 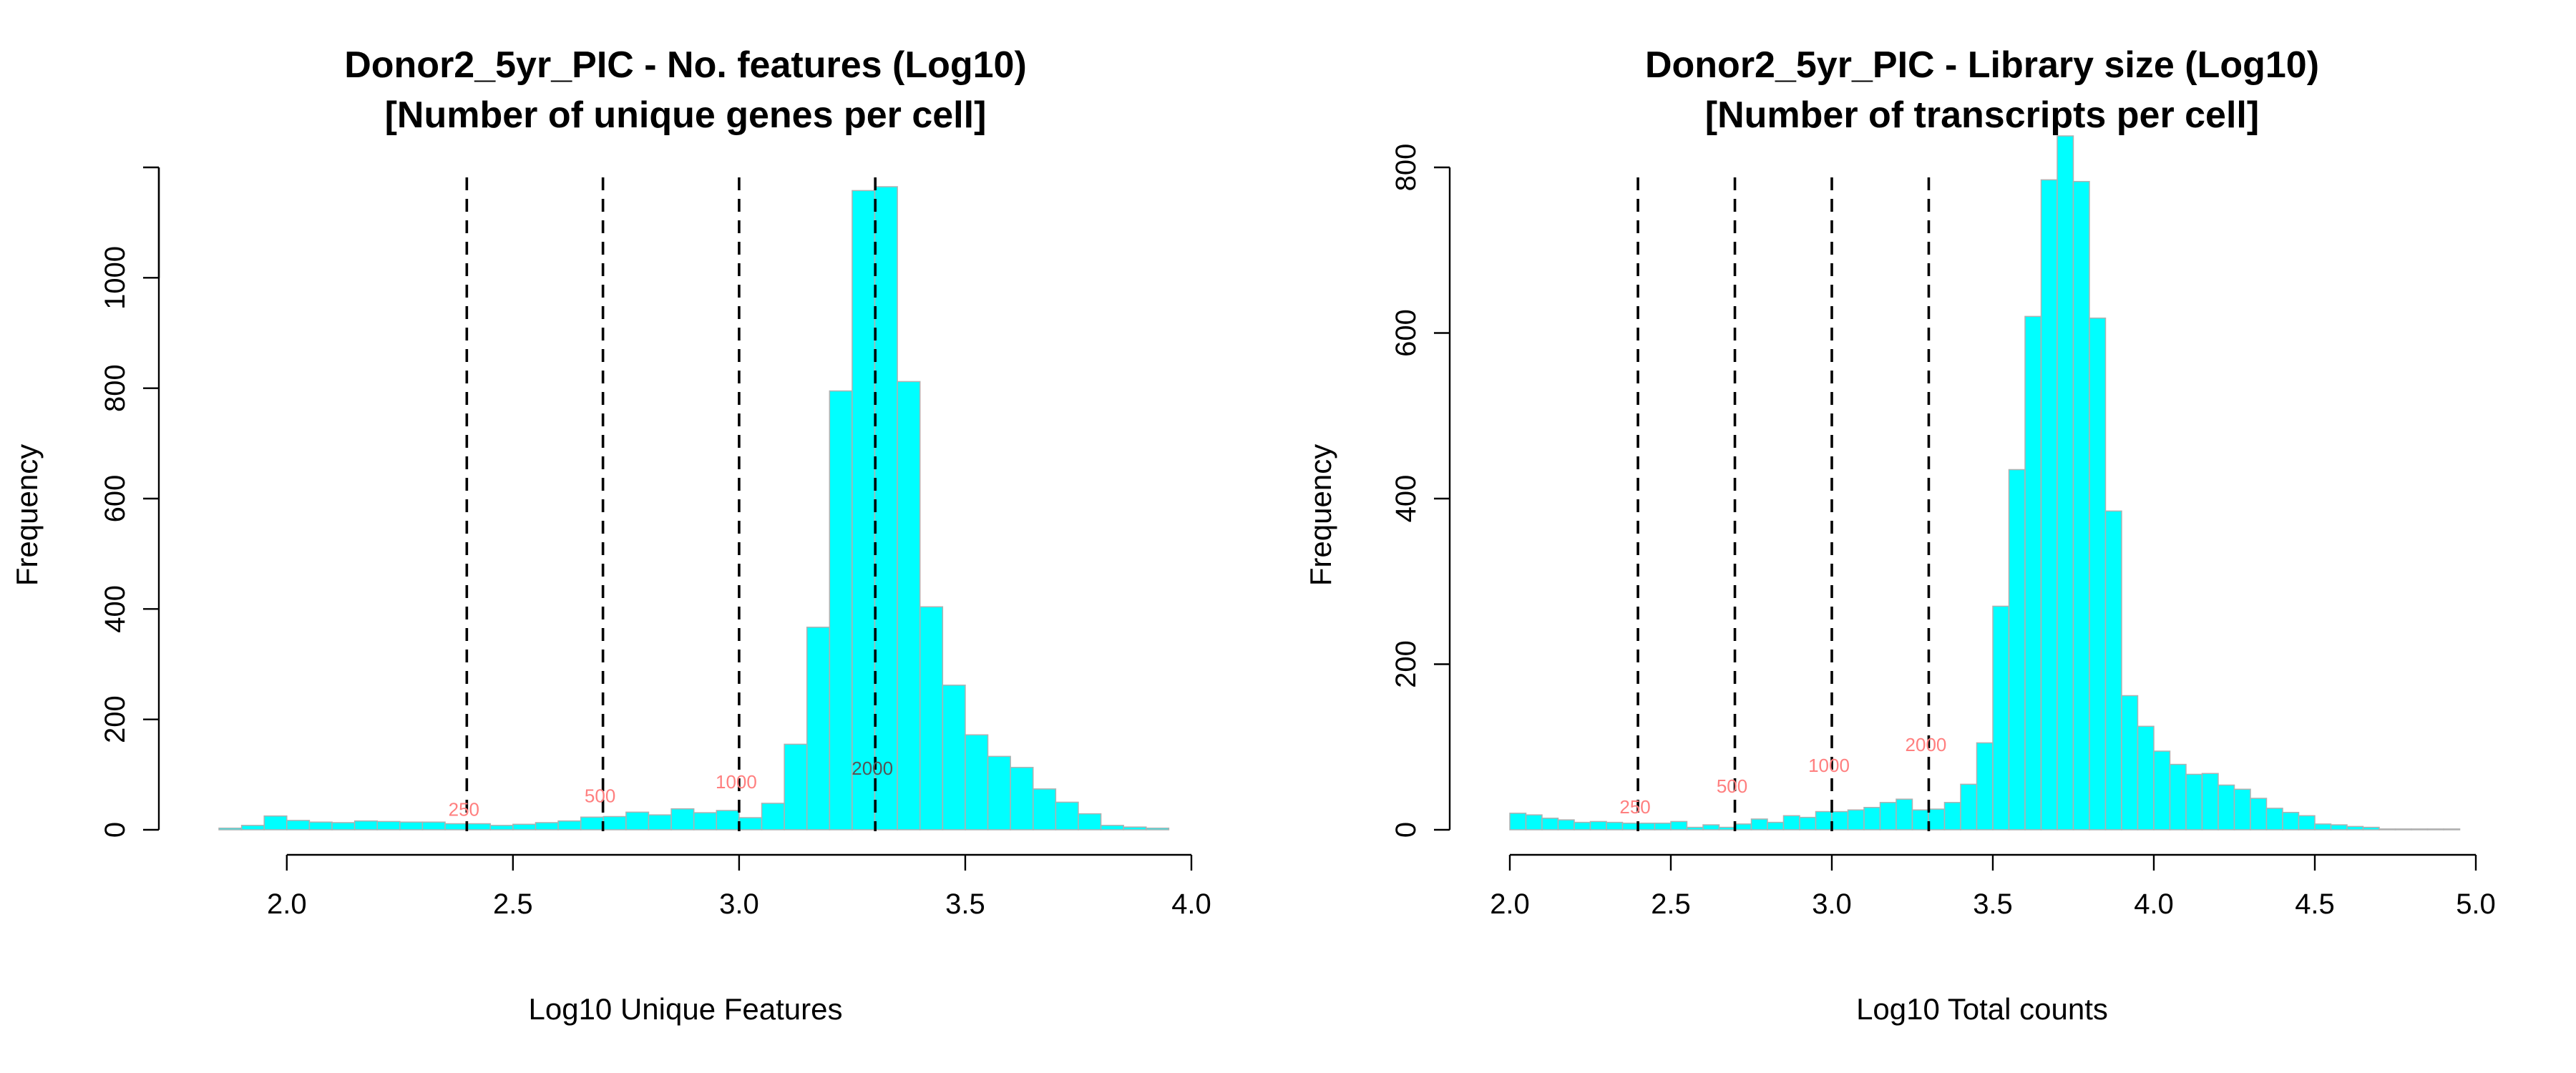 I want to click on chart-title: Donor2_5yr_PIC - Library size (Log10), so click(x=1982, y=65).